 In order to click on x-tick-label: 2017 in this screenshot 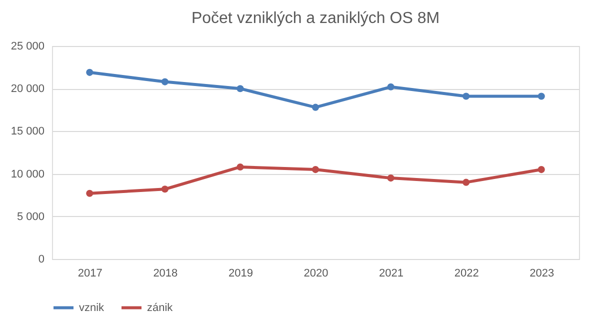, I will do `click(90, 274)`.